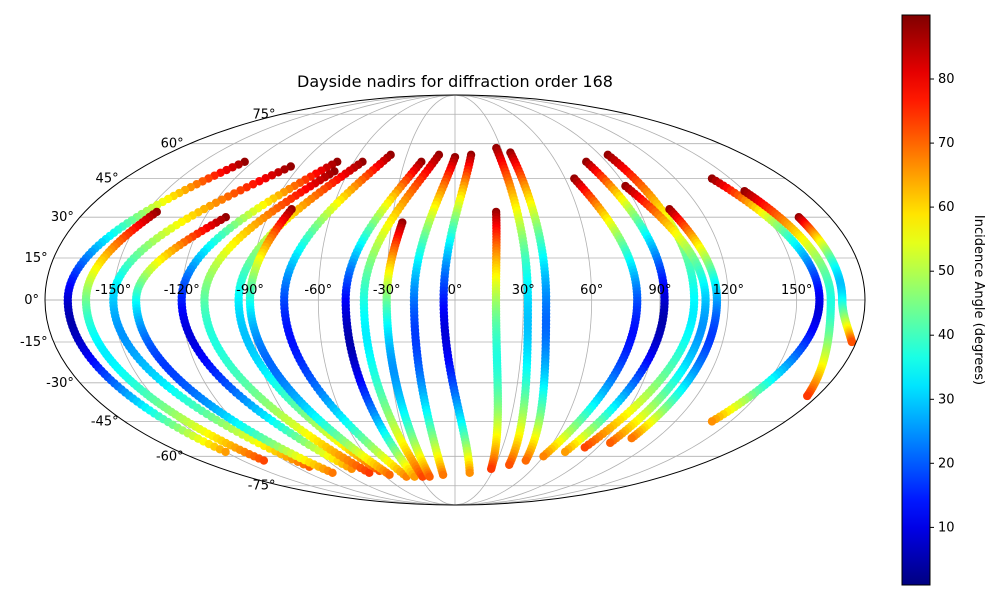  I want to click on lat-tick-label: 30°, so click(62, 217).